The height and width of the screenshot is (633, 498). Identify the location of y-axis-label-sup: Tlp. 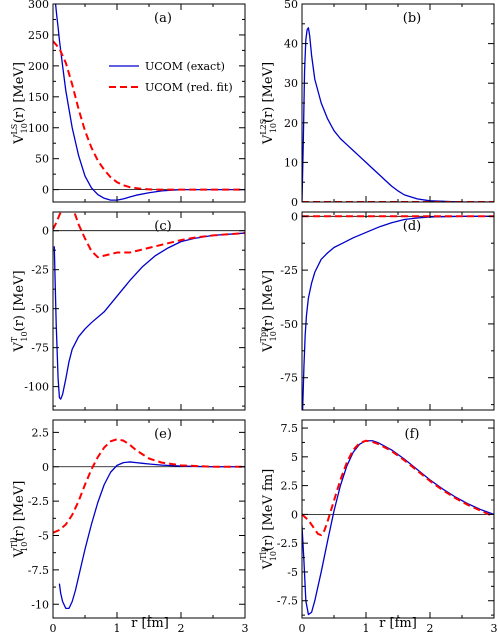
(263, 553).